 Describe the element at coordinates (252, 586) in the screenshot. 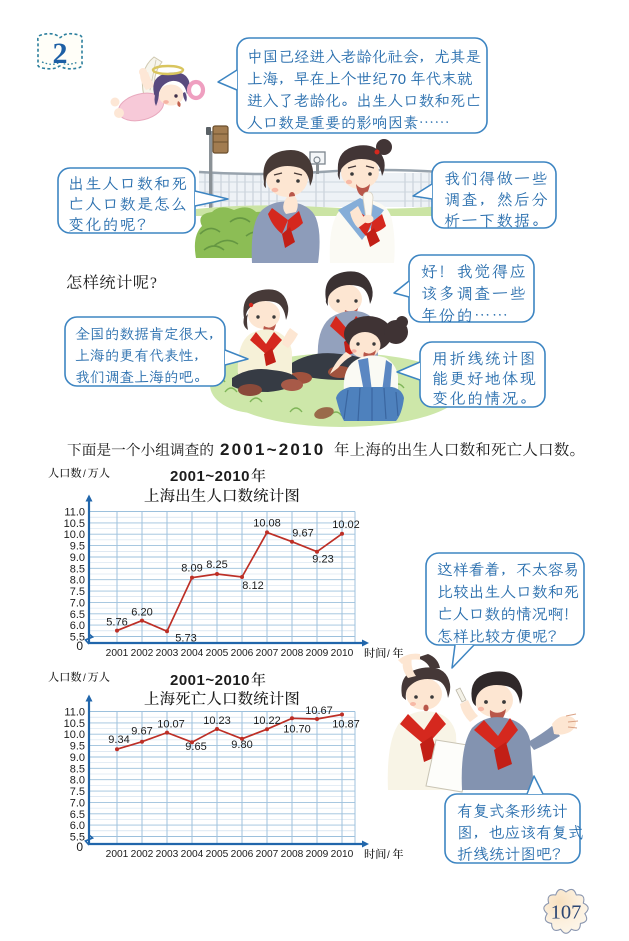

I see `svg-text: 8.12` at that location.